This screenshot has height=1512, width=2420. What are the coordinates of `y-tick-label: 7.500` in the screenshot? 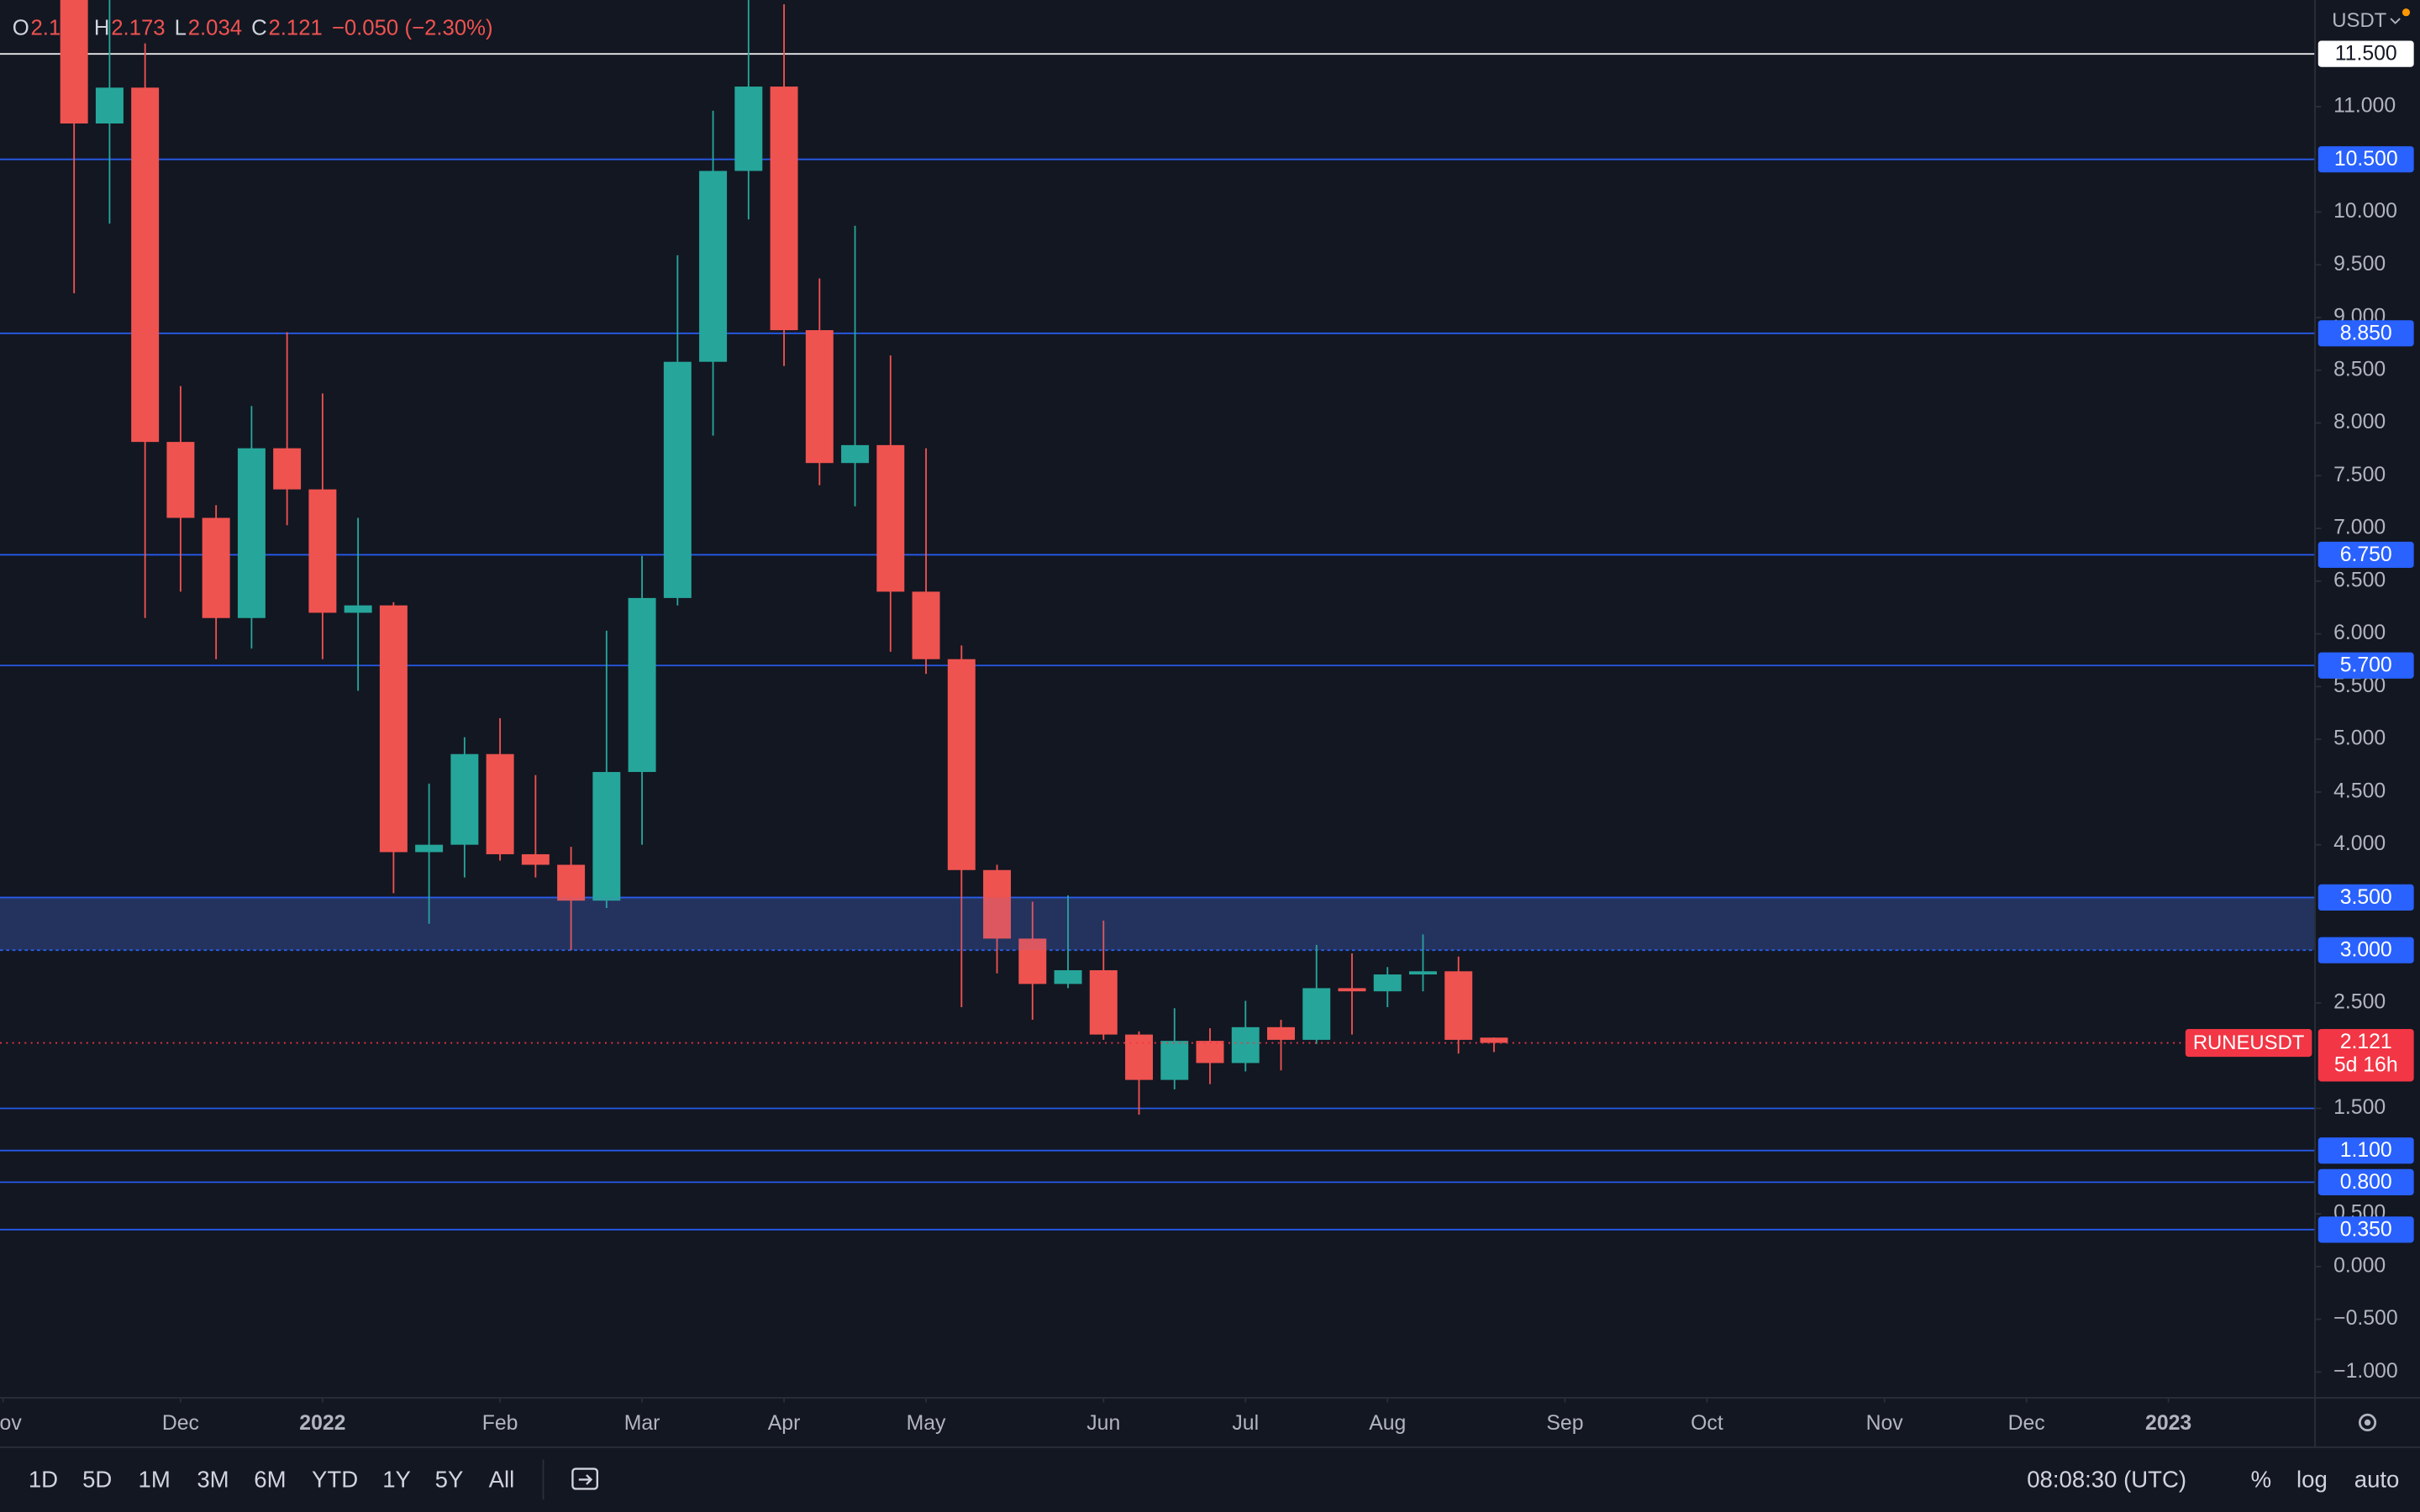 It's located at (2359, 475).